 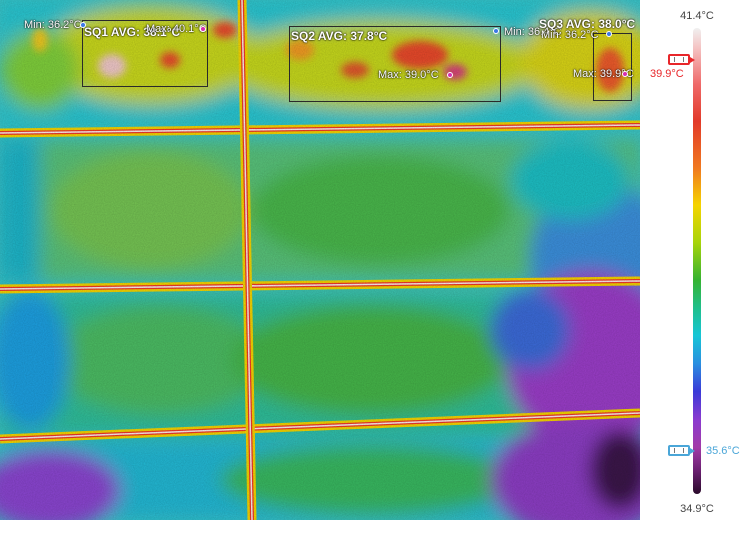 What do you see at coordinates (145, 53) in the screenshot?
I see `roi-box-sq1` at bounding box center [145, 53].